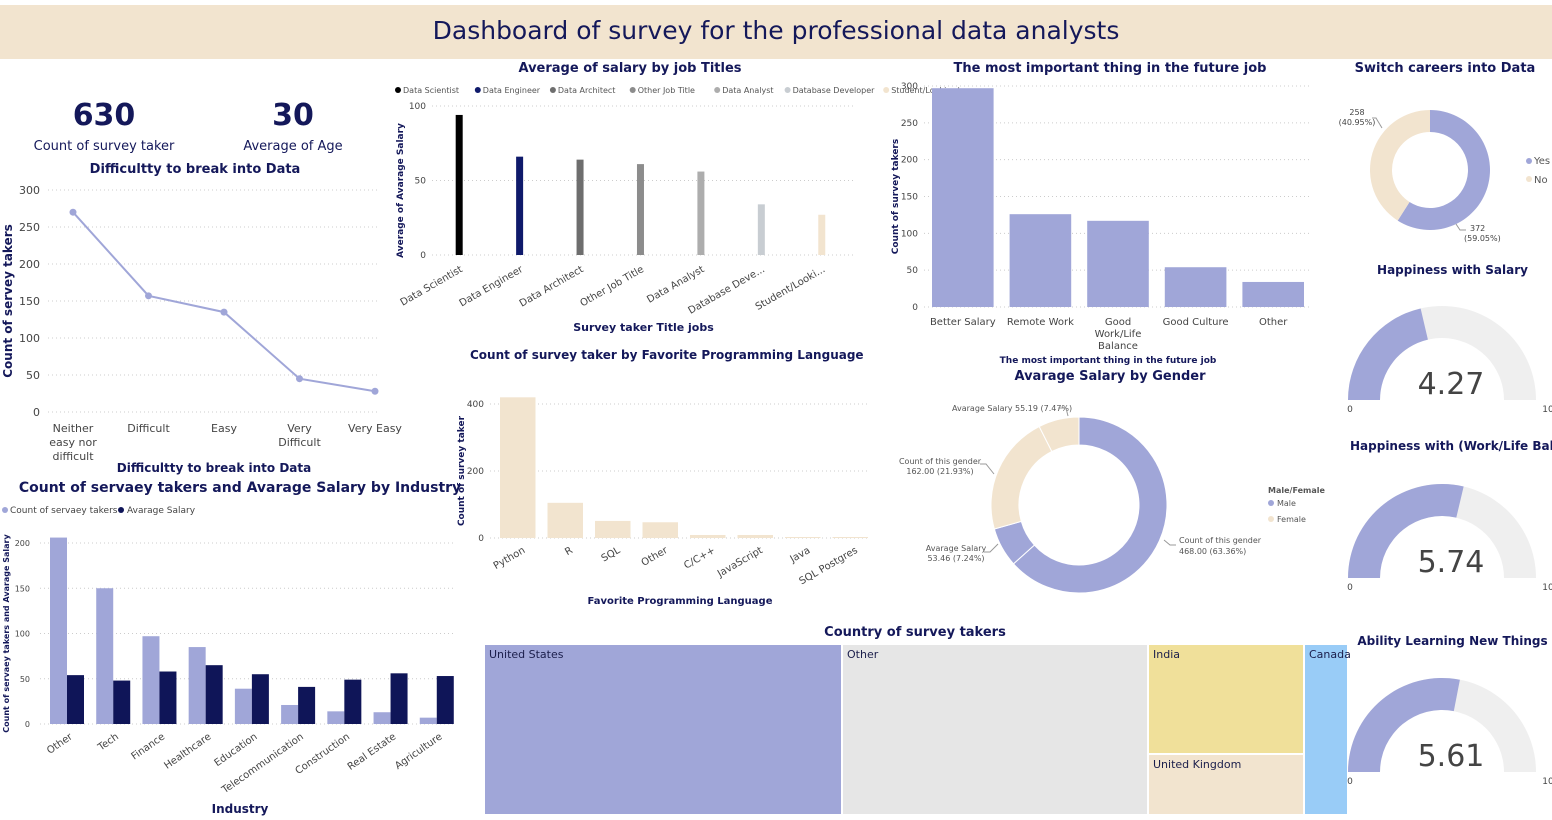  I want to click on y-tick-label: 150, so click(909, 198).